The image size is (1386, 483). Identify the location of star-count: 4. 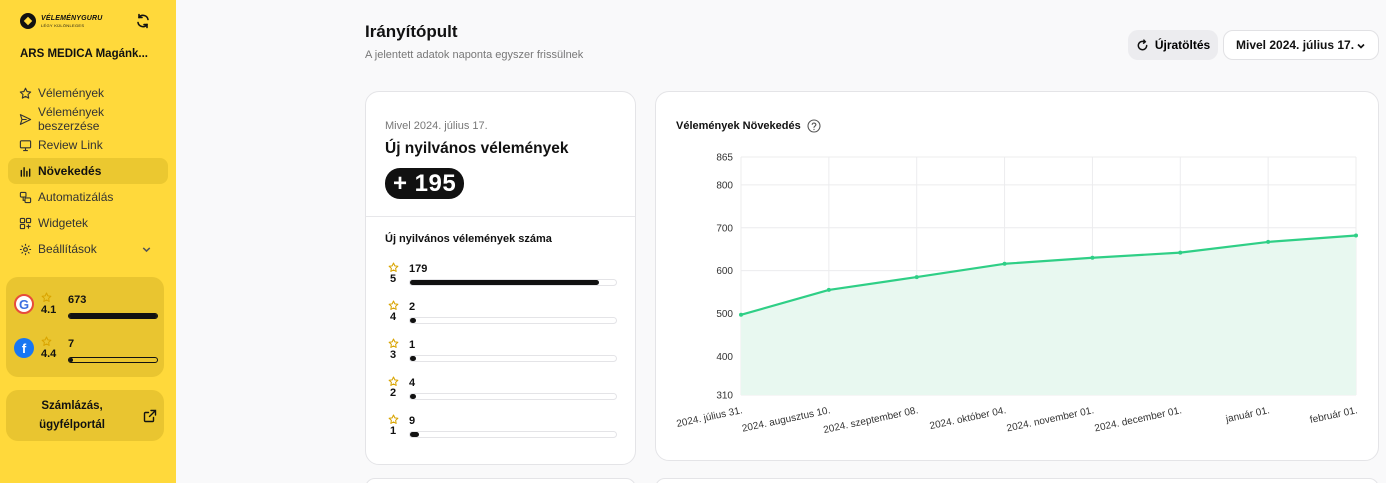
(412, 383).